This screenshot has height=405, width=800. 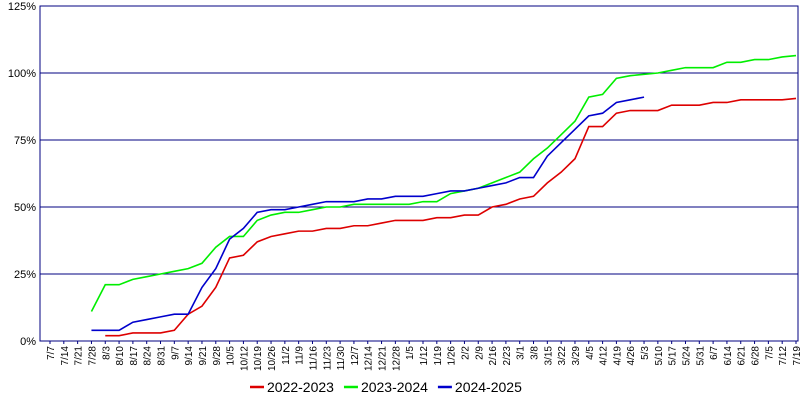 What do you see at coordinates (22, 74) in the screenshot?
I see `y-tick-label: 100%` at bounding box center [22, 74].